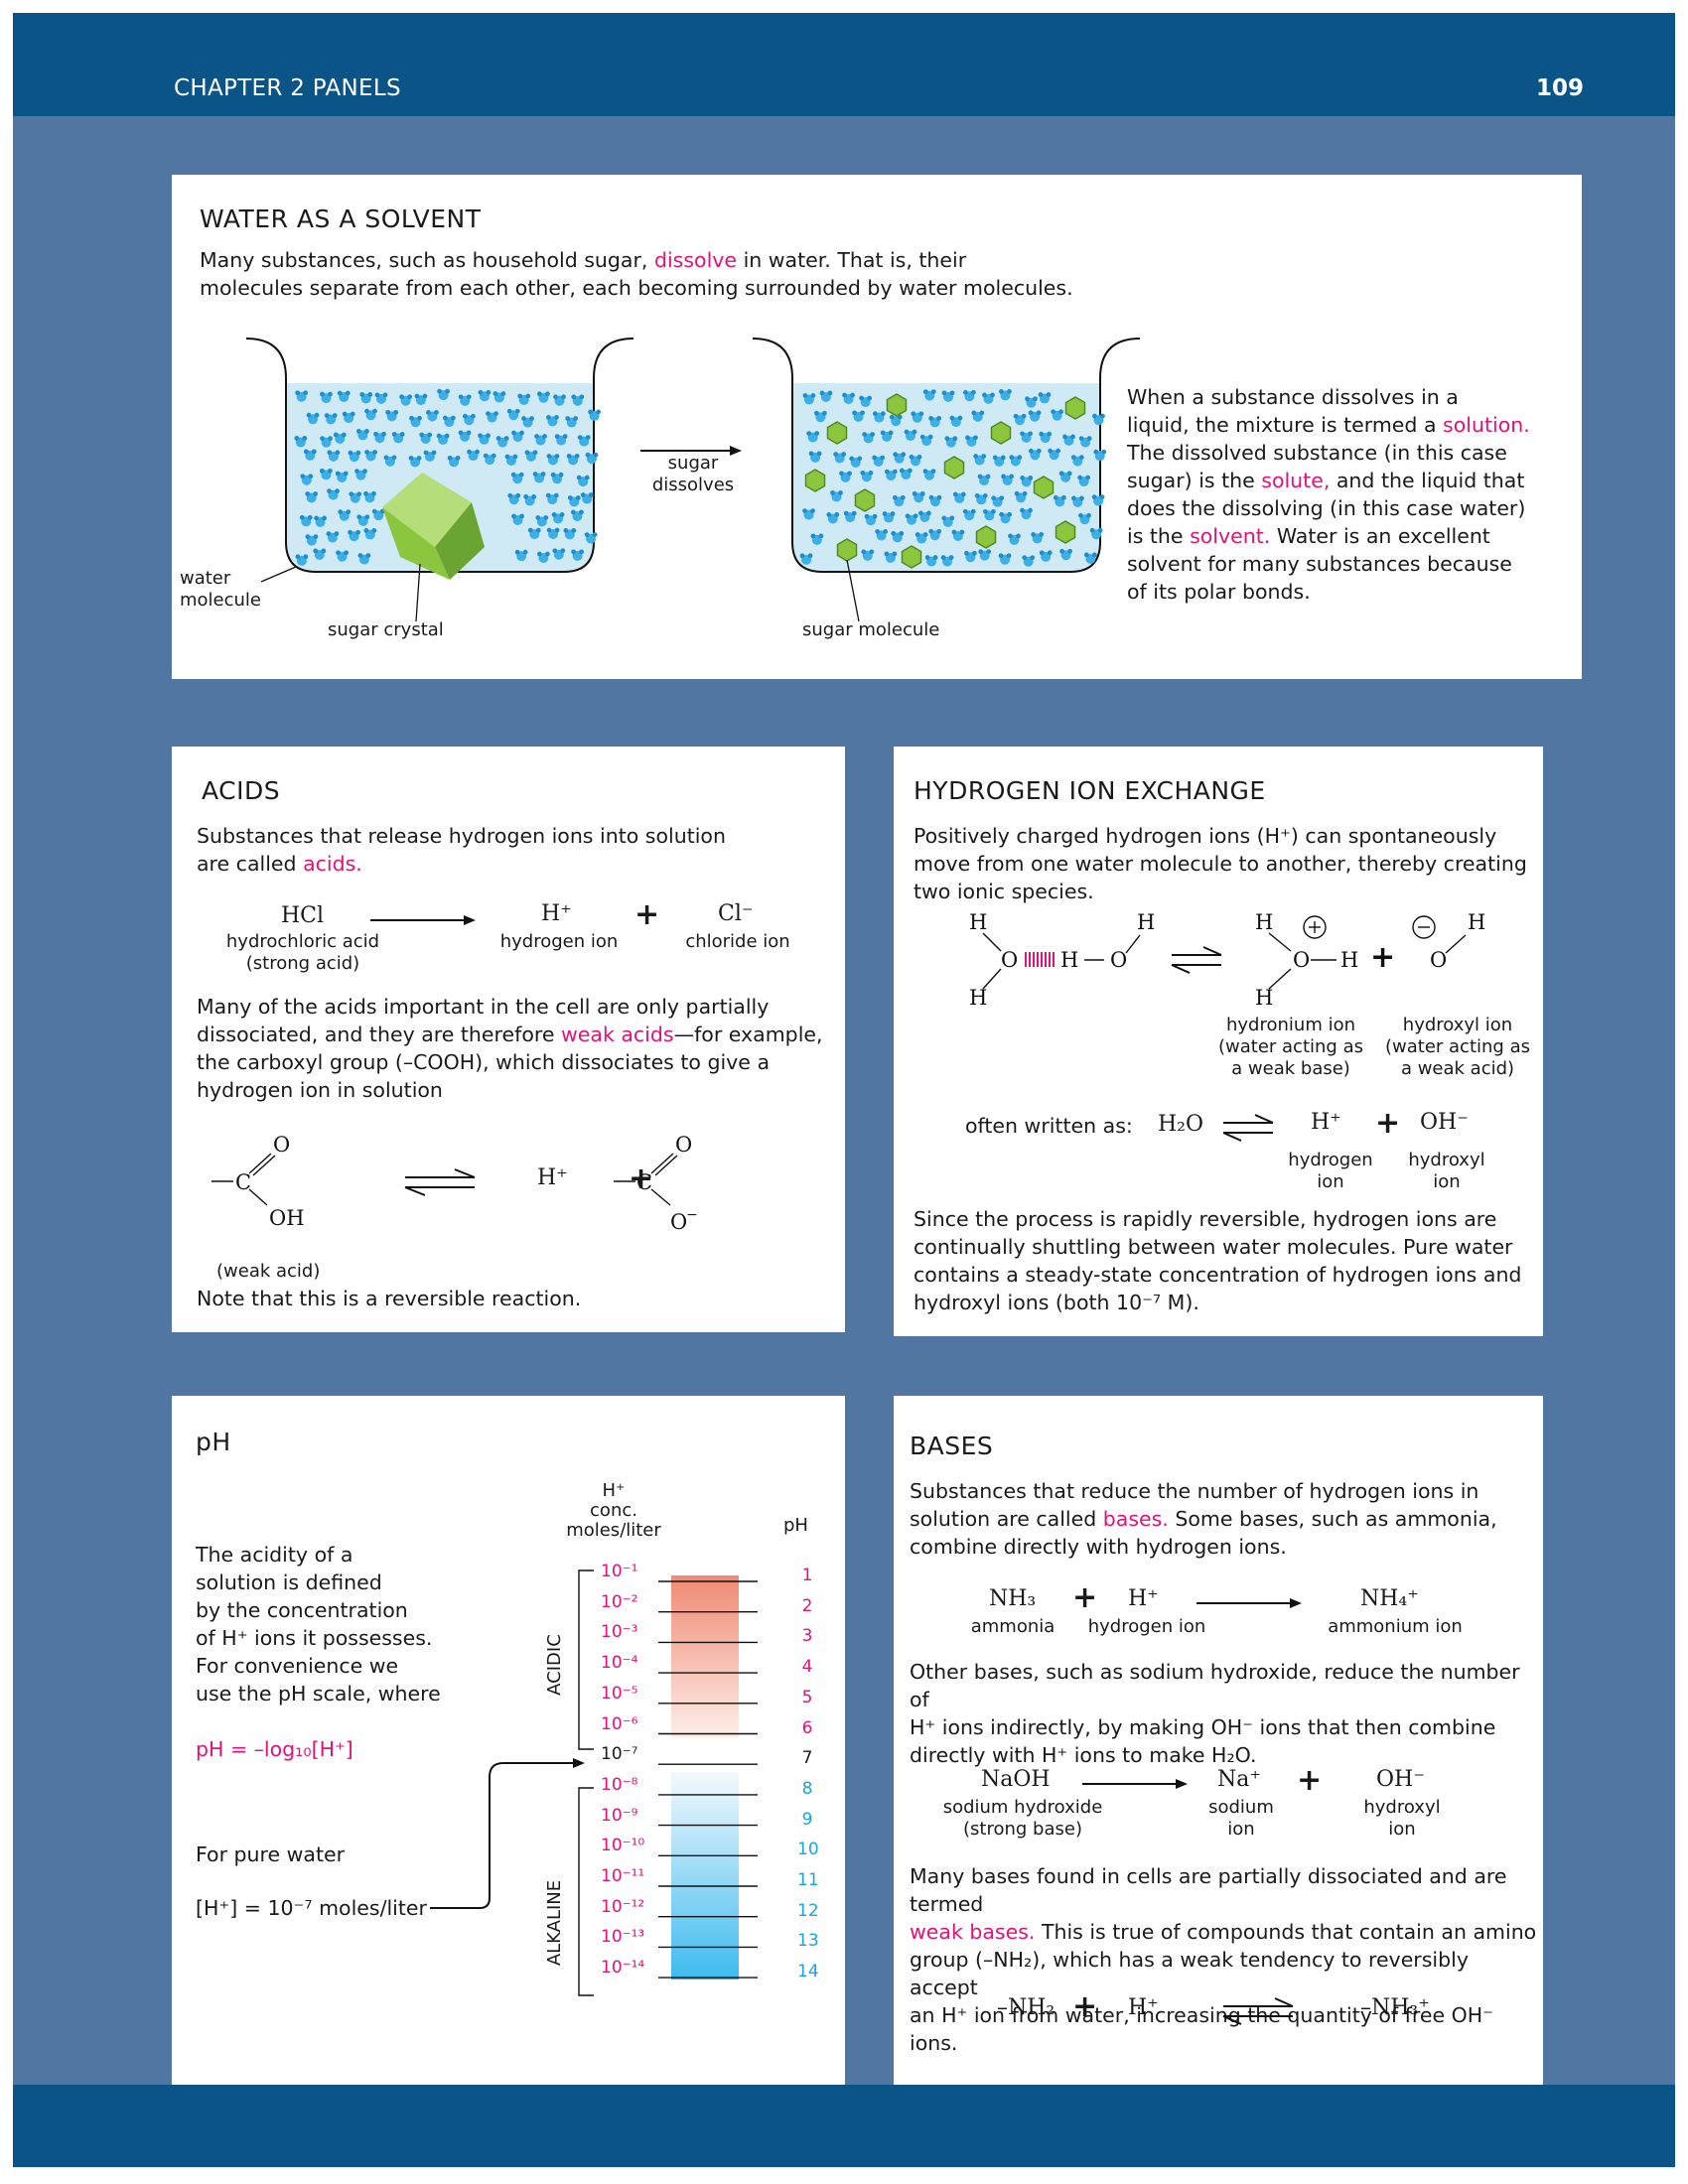 Image resolution: width=1688 pixels, height=2184 pixels. What do you see at coordinates (423, 920) in the screenshot?
I see `reaction-arrow` at bounding box center [423, 920].